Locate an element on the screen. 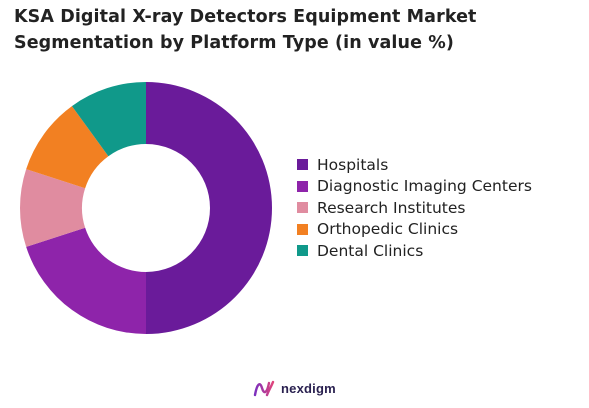 This screenshot has width=589, height=408. legend-label: Dental Clinics is located at coordinates (370, 250).